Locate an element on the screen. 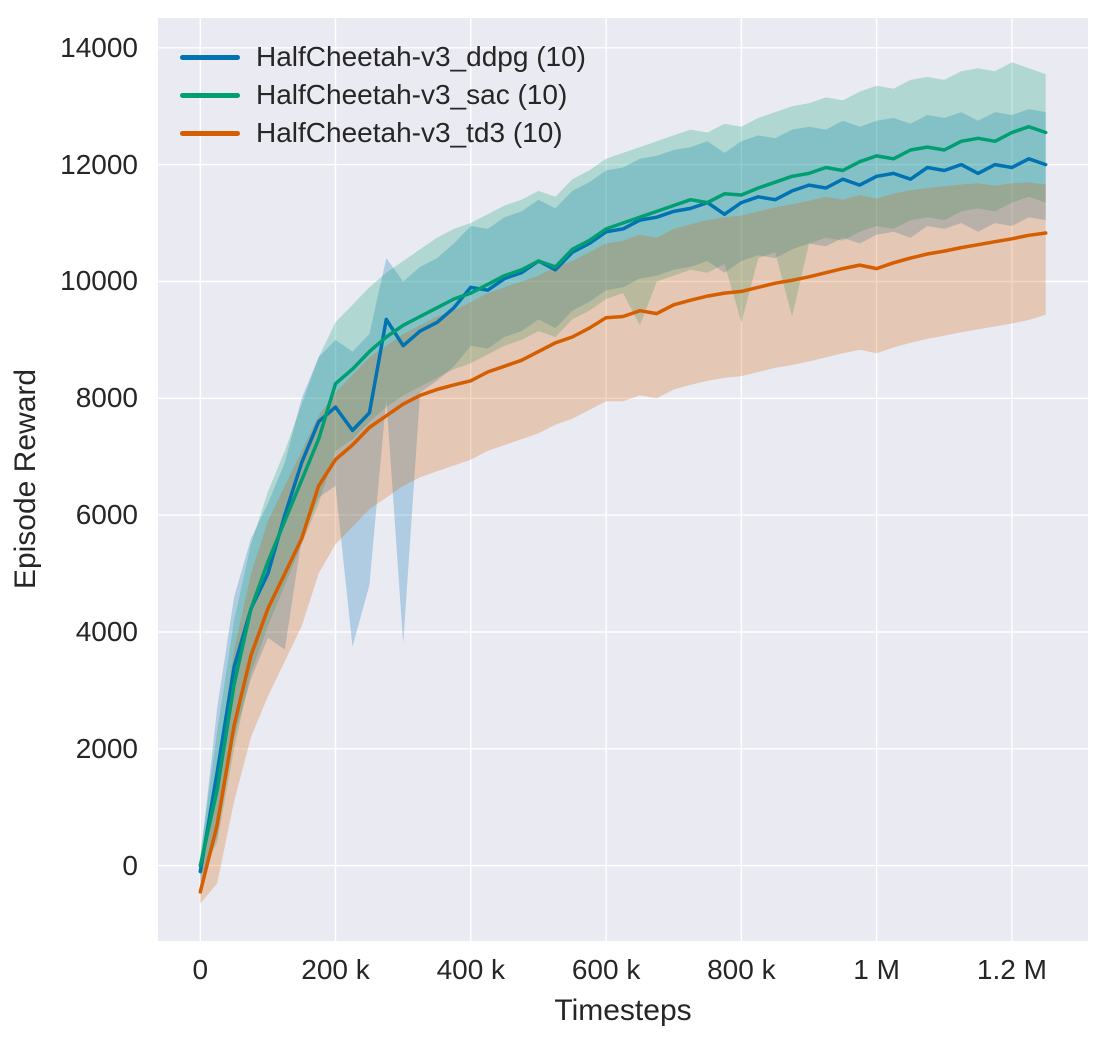  legend-label: HalfCheetah-v3_ddpg (10) is located at coordinates (421, 56).